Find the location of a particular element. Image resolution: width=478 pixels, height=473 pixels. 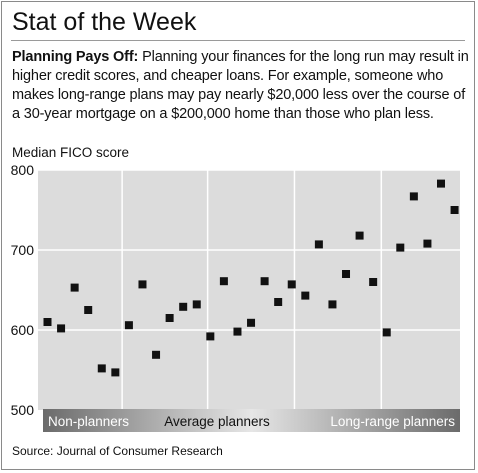

x-band-label: Non-planners is located at coordinates (88, 421).